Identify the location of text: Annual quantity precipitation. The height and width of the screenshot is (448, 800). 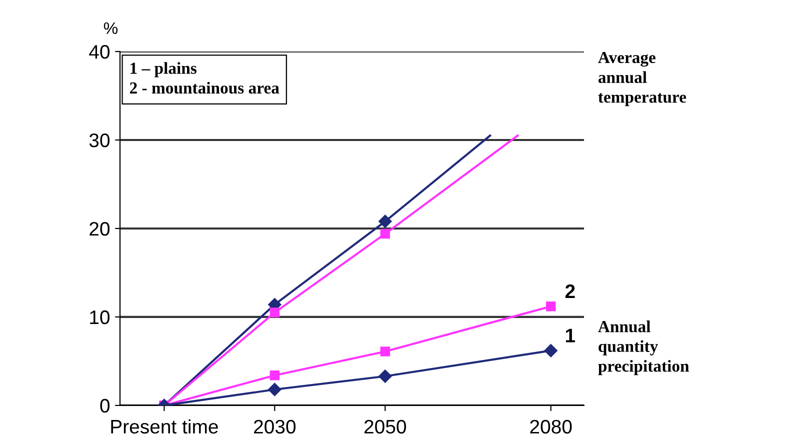
(644, 348).